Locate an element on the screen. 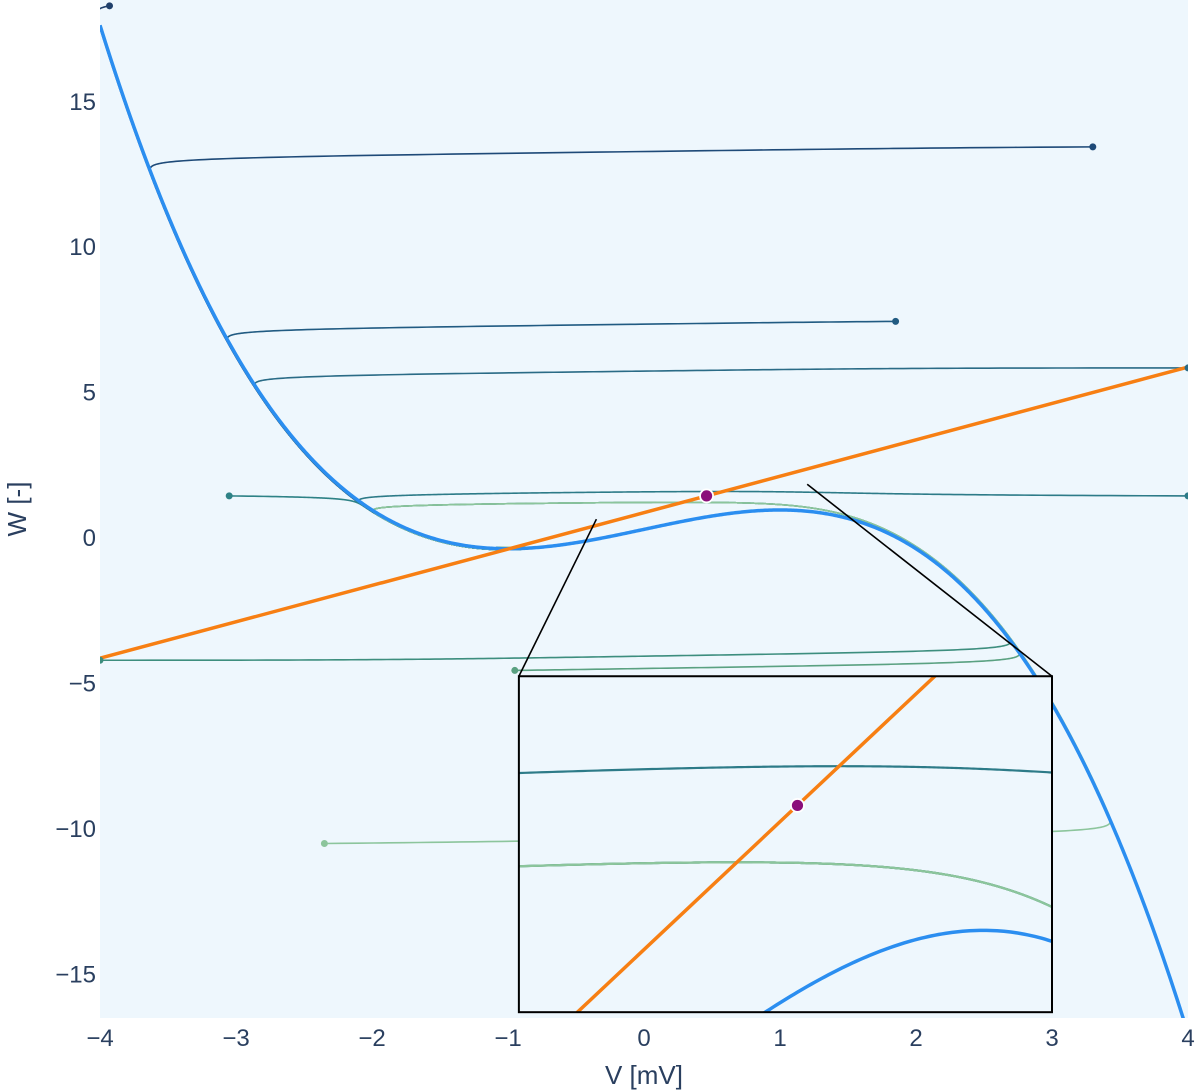  y-tick-label: 15 is located at coordinates (82, 102).